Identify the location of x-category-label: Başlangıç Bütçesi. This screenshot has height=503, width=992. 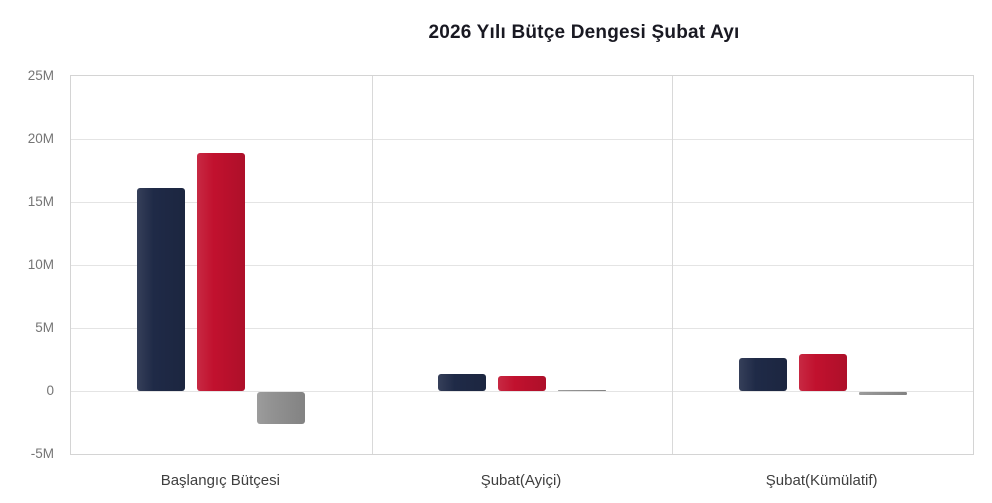
(220, 480).